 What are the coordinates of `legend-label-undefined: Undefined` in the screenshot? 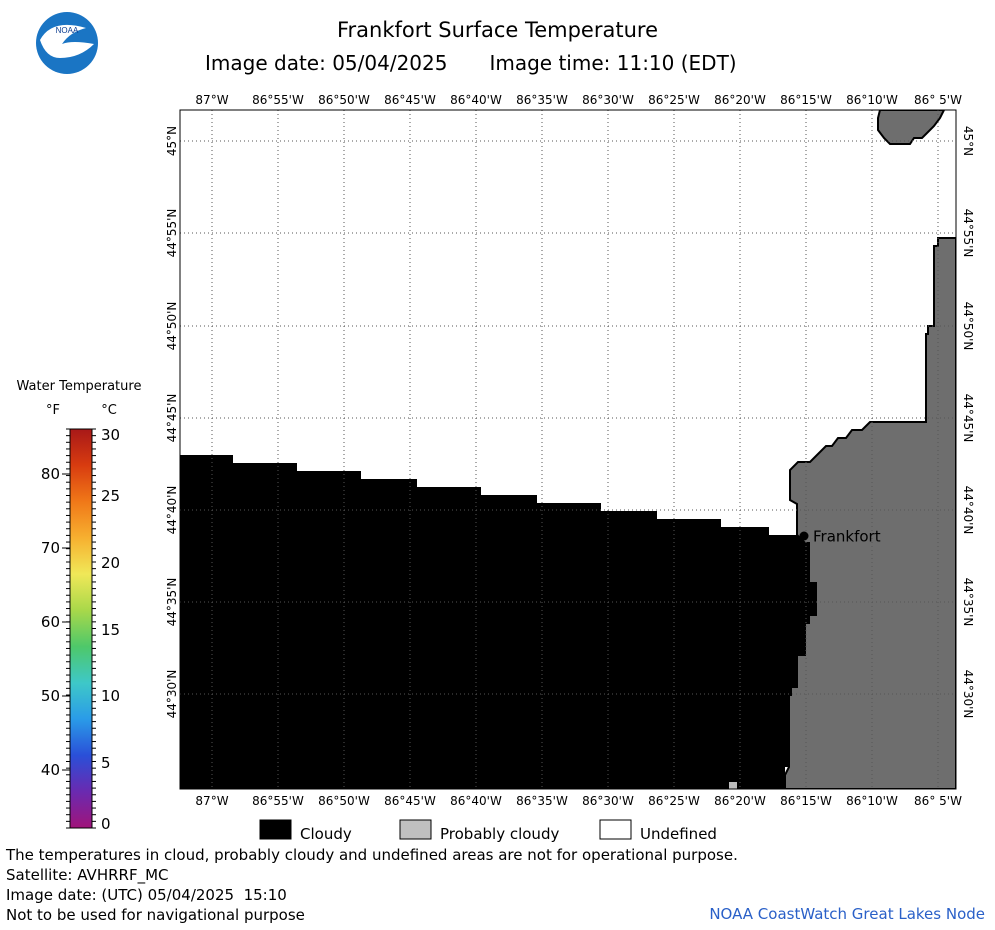 It's located at (678, 834).